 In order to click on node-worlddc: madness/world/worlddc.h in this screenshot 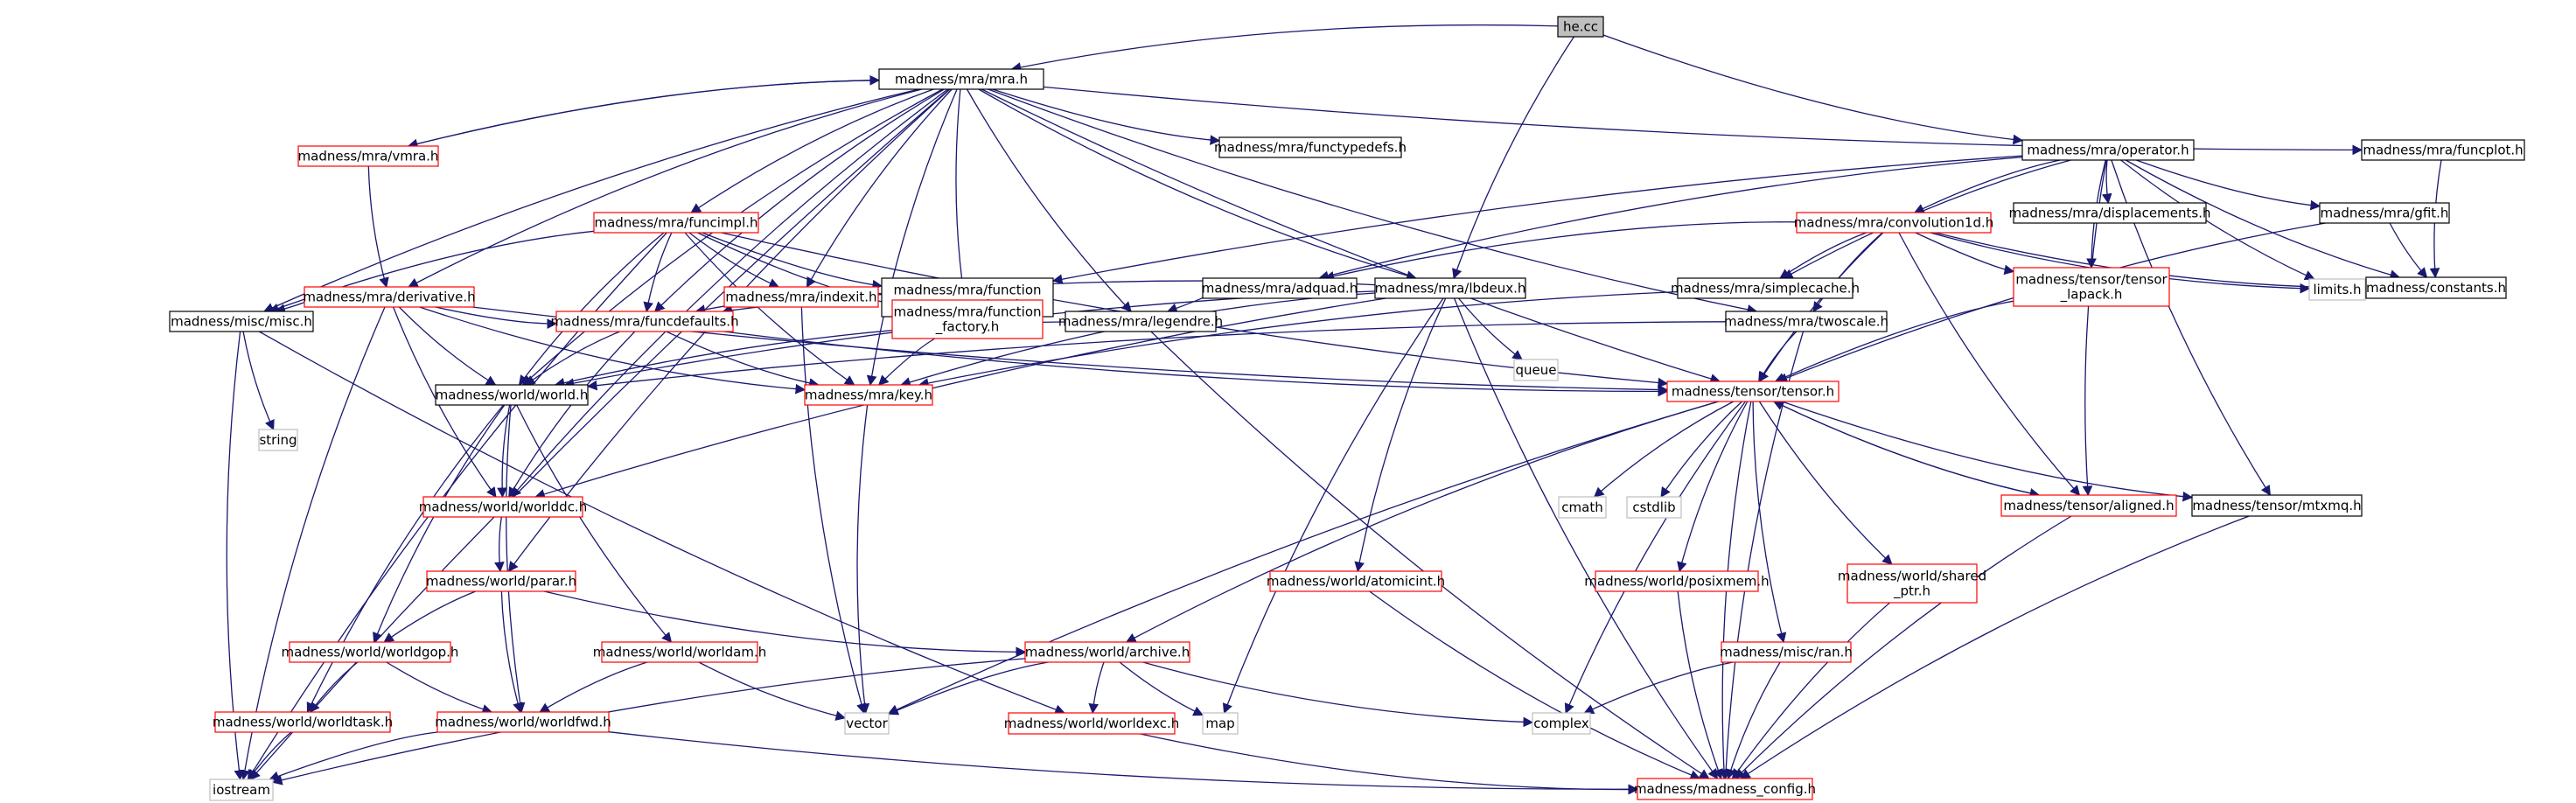, I will do `click(503, 507)`.